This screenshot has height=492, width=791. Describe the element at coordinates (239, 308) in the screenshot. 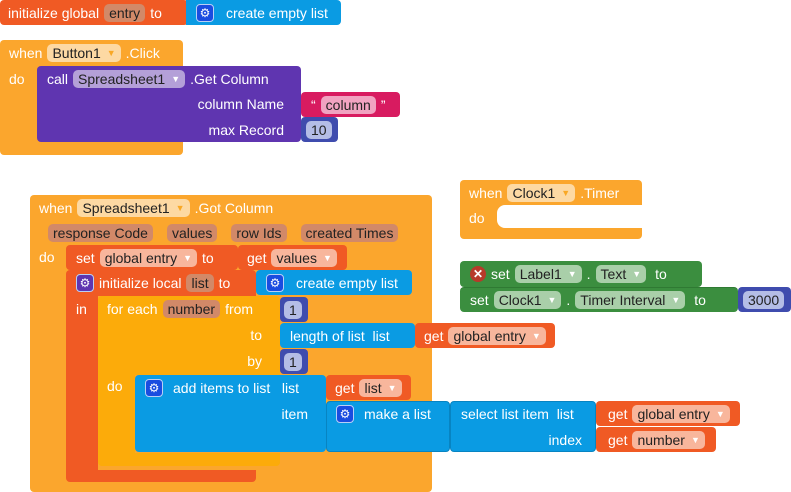

I see `from-label: from` at that location.